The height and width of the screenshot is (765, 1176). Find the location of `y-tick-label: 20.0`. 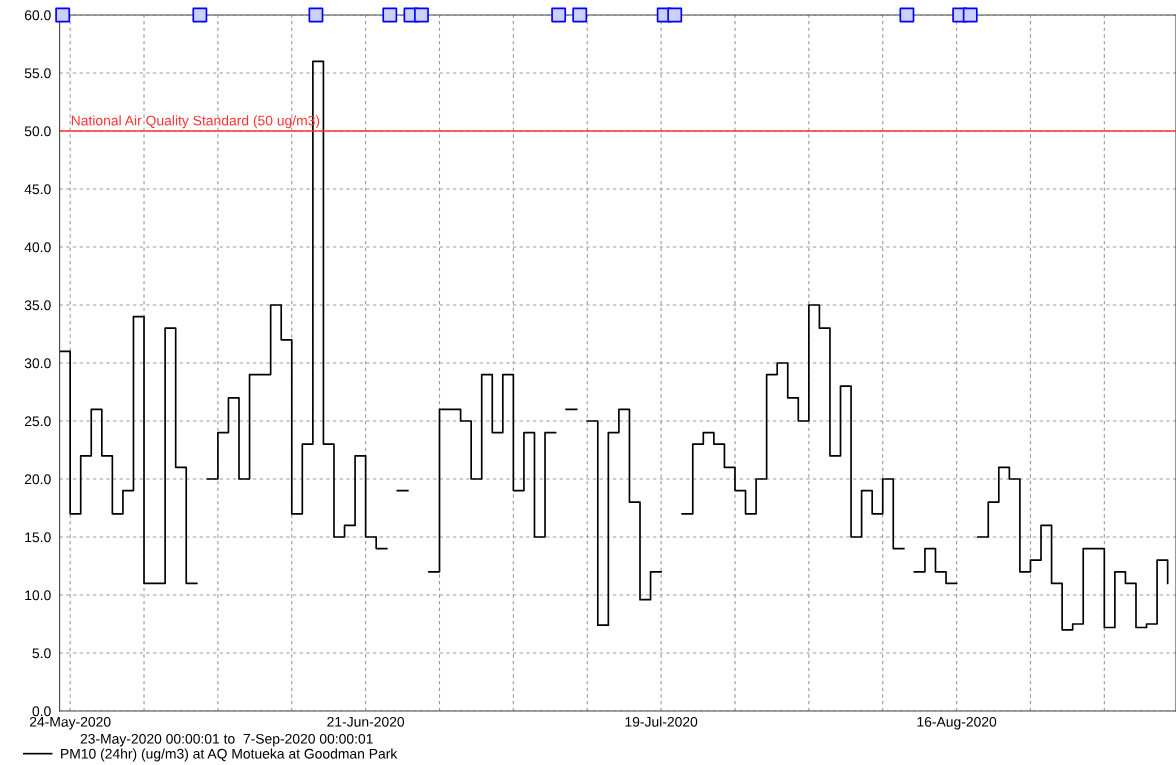

y-tick-label: 20.0 is located at coordinates (37, 479).